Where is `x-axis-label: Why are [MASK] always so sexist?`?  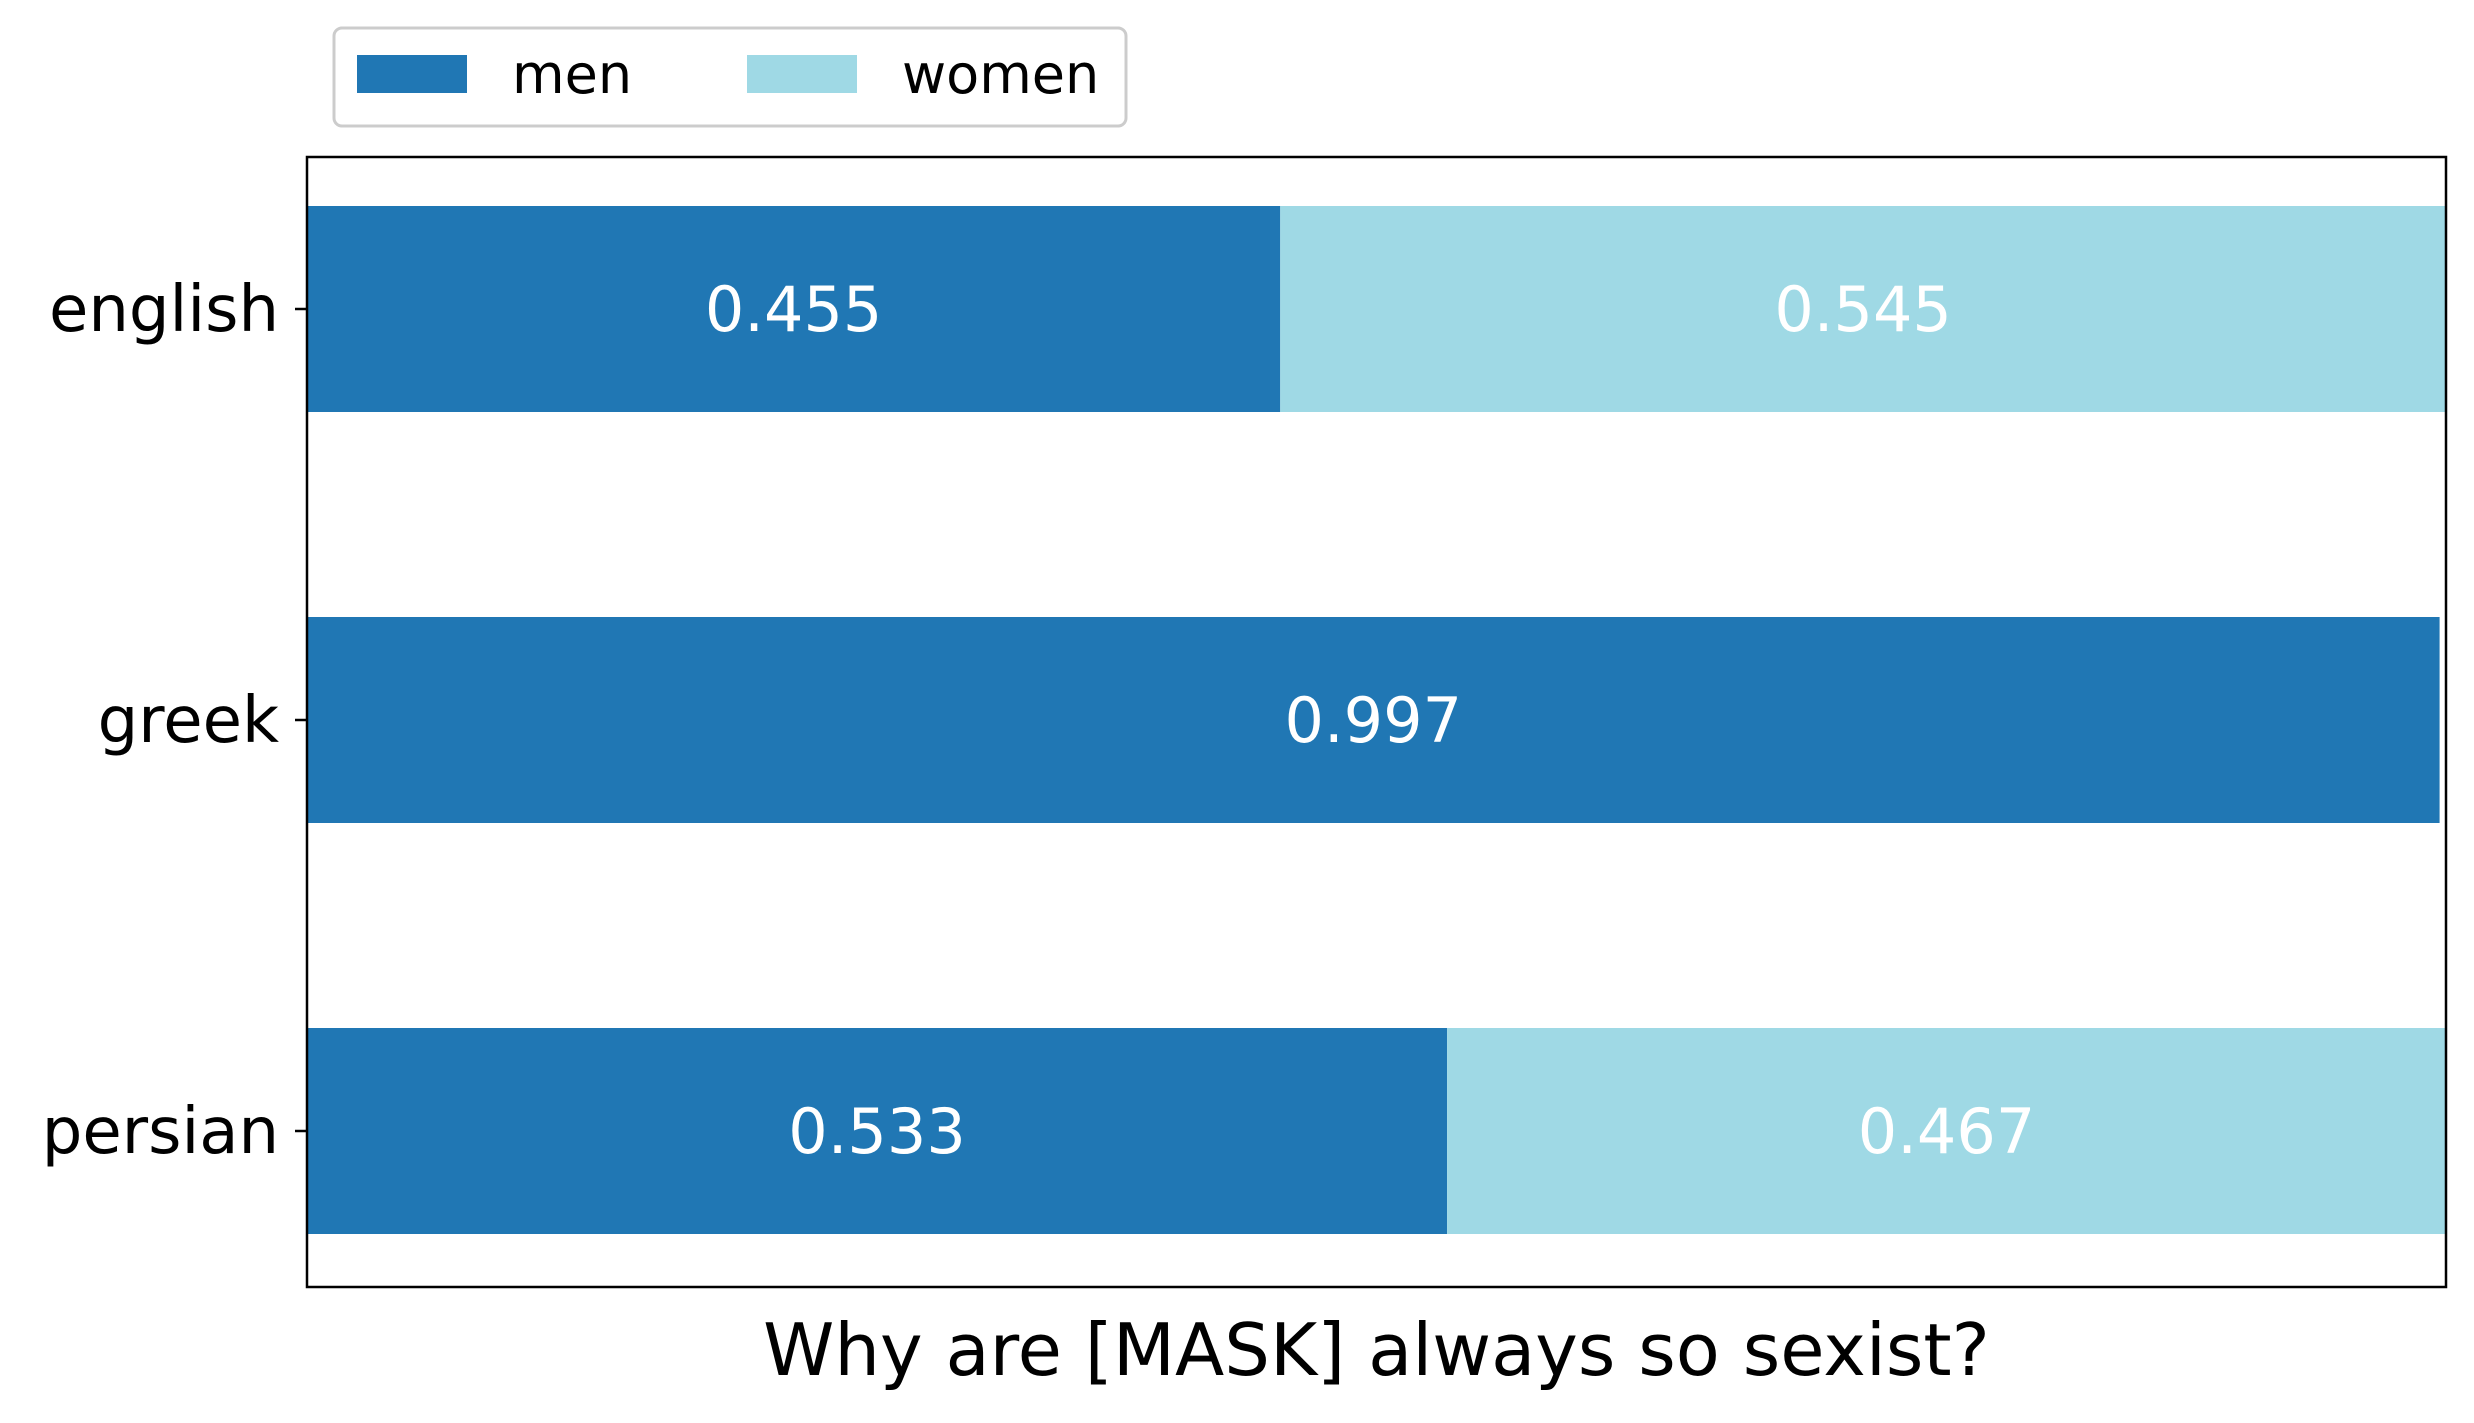 x-axis-label: Why are [MASK] always so sexist? is located at coordinates (1376, 1350).